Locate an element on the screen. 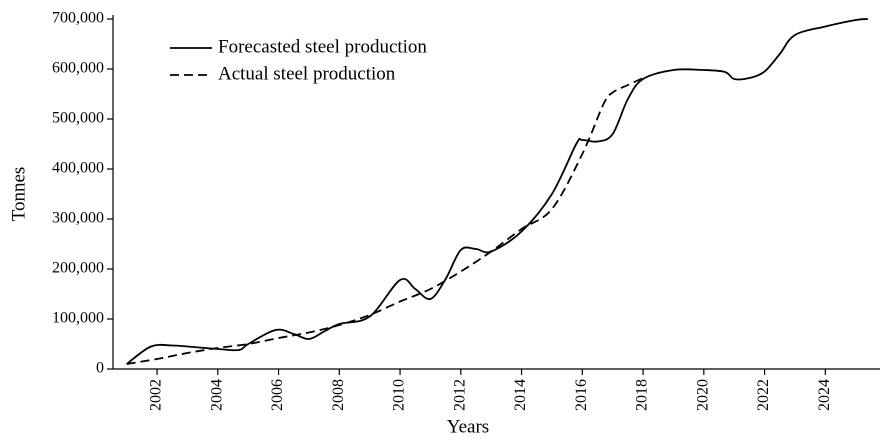 The image size is (883, 439). y-tick-label: 500,000 is located at coordinates (78, 118).